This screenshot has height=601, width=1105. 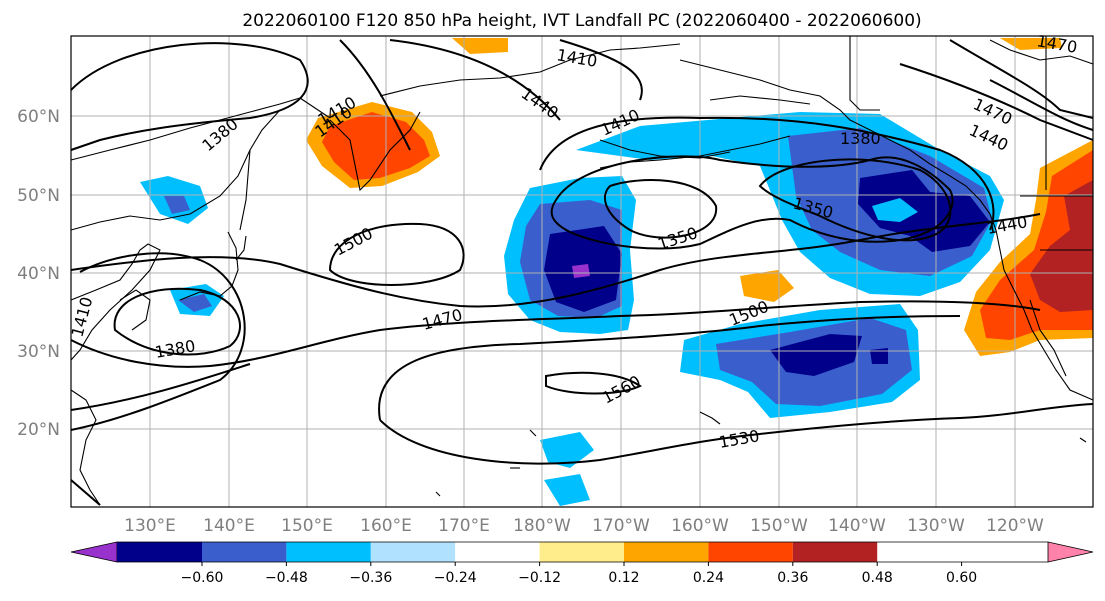 I want to click on colorbar-extend-min, so click(x=94, y=552).